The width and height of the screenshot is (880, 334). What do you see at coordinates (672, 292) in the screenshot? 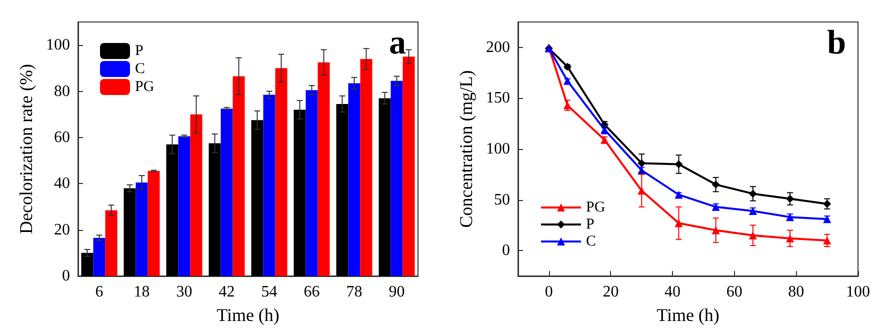
I see `x-tick-label: 40` at bounding box center [672, 292].